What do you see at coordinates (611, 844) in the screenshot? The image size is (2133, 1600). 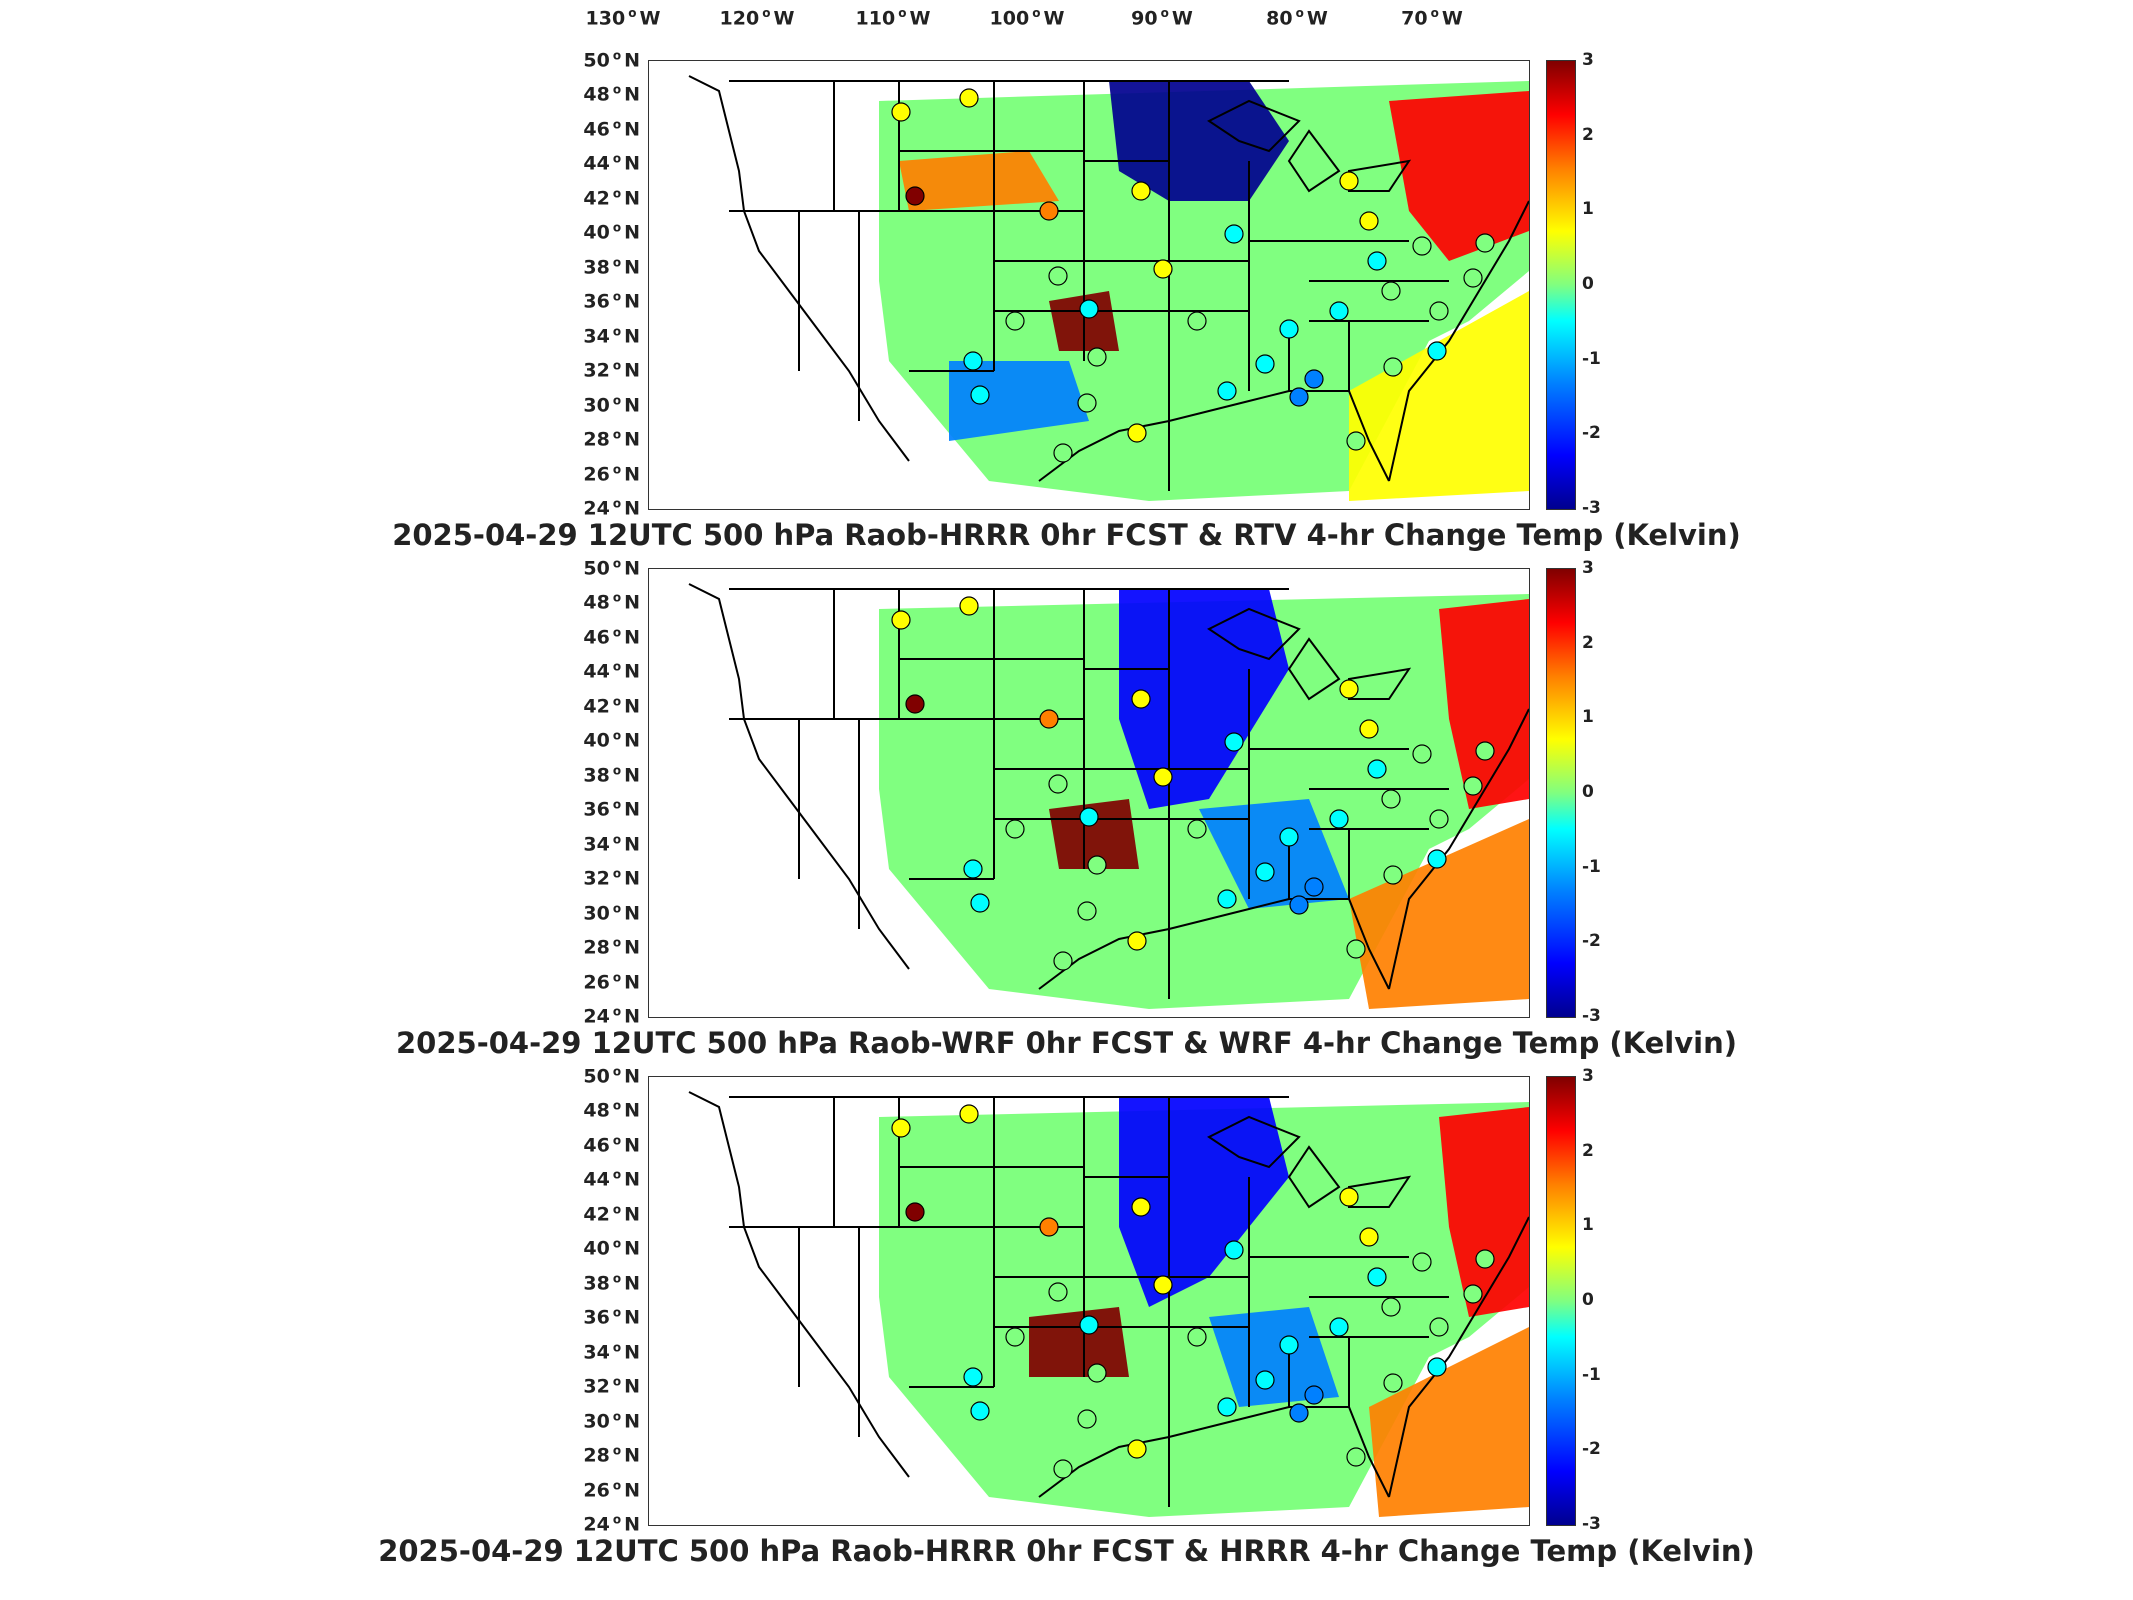 I see `latitude-label: 34 o N` at bounding box center [611, 844].